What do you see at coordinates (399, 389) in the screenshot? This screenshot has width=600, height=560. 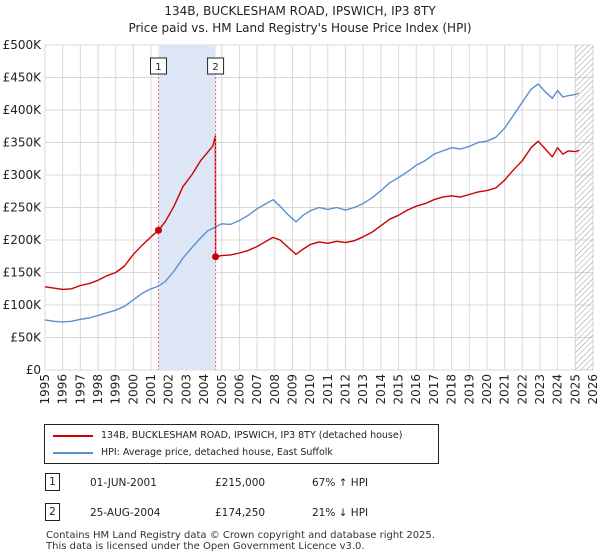 I see `x-tick-label: 2015` at bounding box center [399, 389].